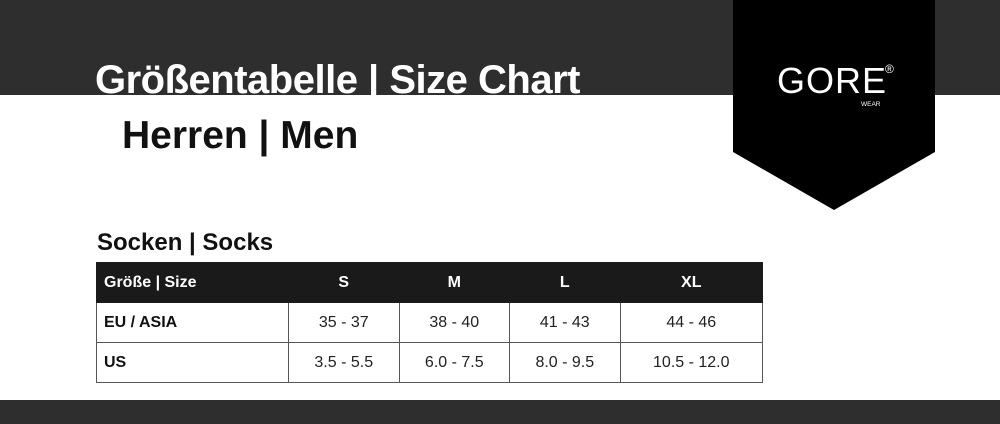 This screenshot has width=1000, height=424. What do you see at coordinates (185, 242) in the screenshot?
I see `section-title: Socken | Socks` at bounding box center [185, 242].